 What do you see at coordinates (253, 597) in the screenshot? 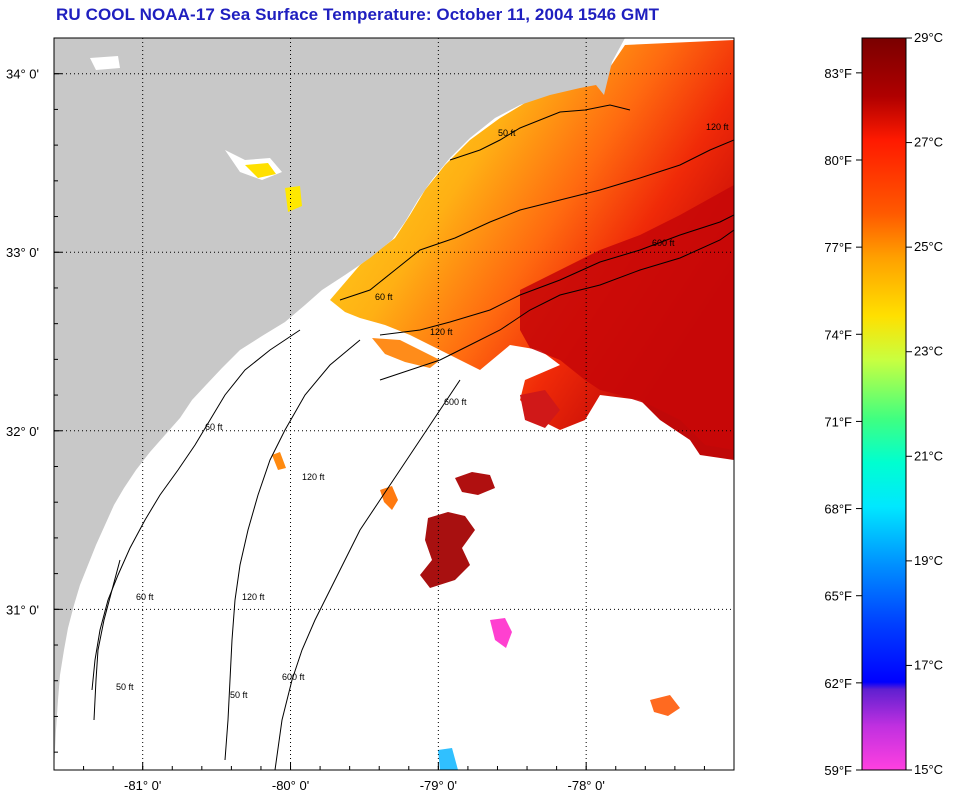
I see `contour-label-120-sw: 120 ft` at bounding box center [253, 597].